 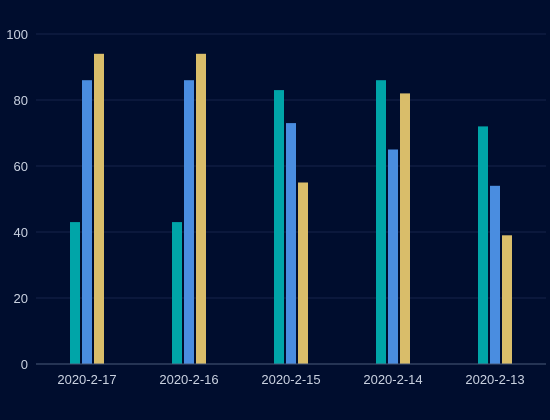 What do you see at coordinates (21, 166) in the screenshot?
I see `y-tick-label: 60` at bounding box center [21, 166].